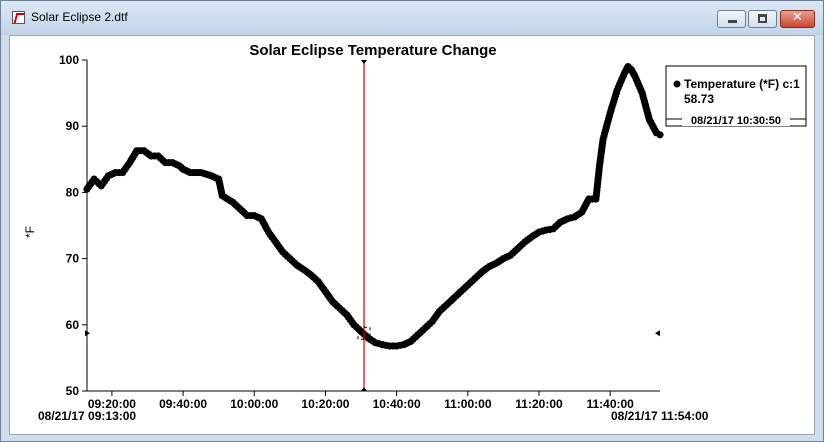 The width and height of the screenshot is (824, 442). Describe the element at coordinates (732, 21) in the screenshot. I see `minimize-icon` at that location.